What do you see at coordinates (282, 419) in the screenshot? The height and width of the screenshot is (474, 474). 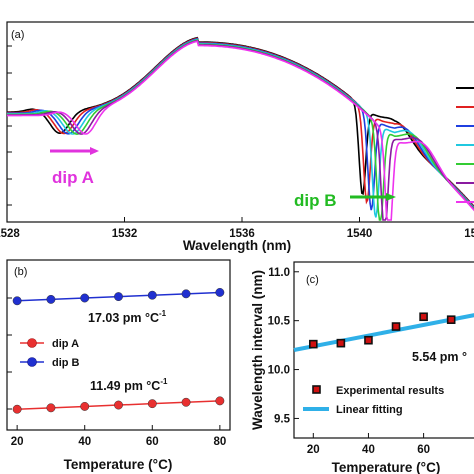 I see `panel-c-ytick-label-0: 9.5` at bounding box center [282, 419].